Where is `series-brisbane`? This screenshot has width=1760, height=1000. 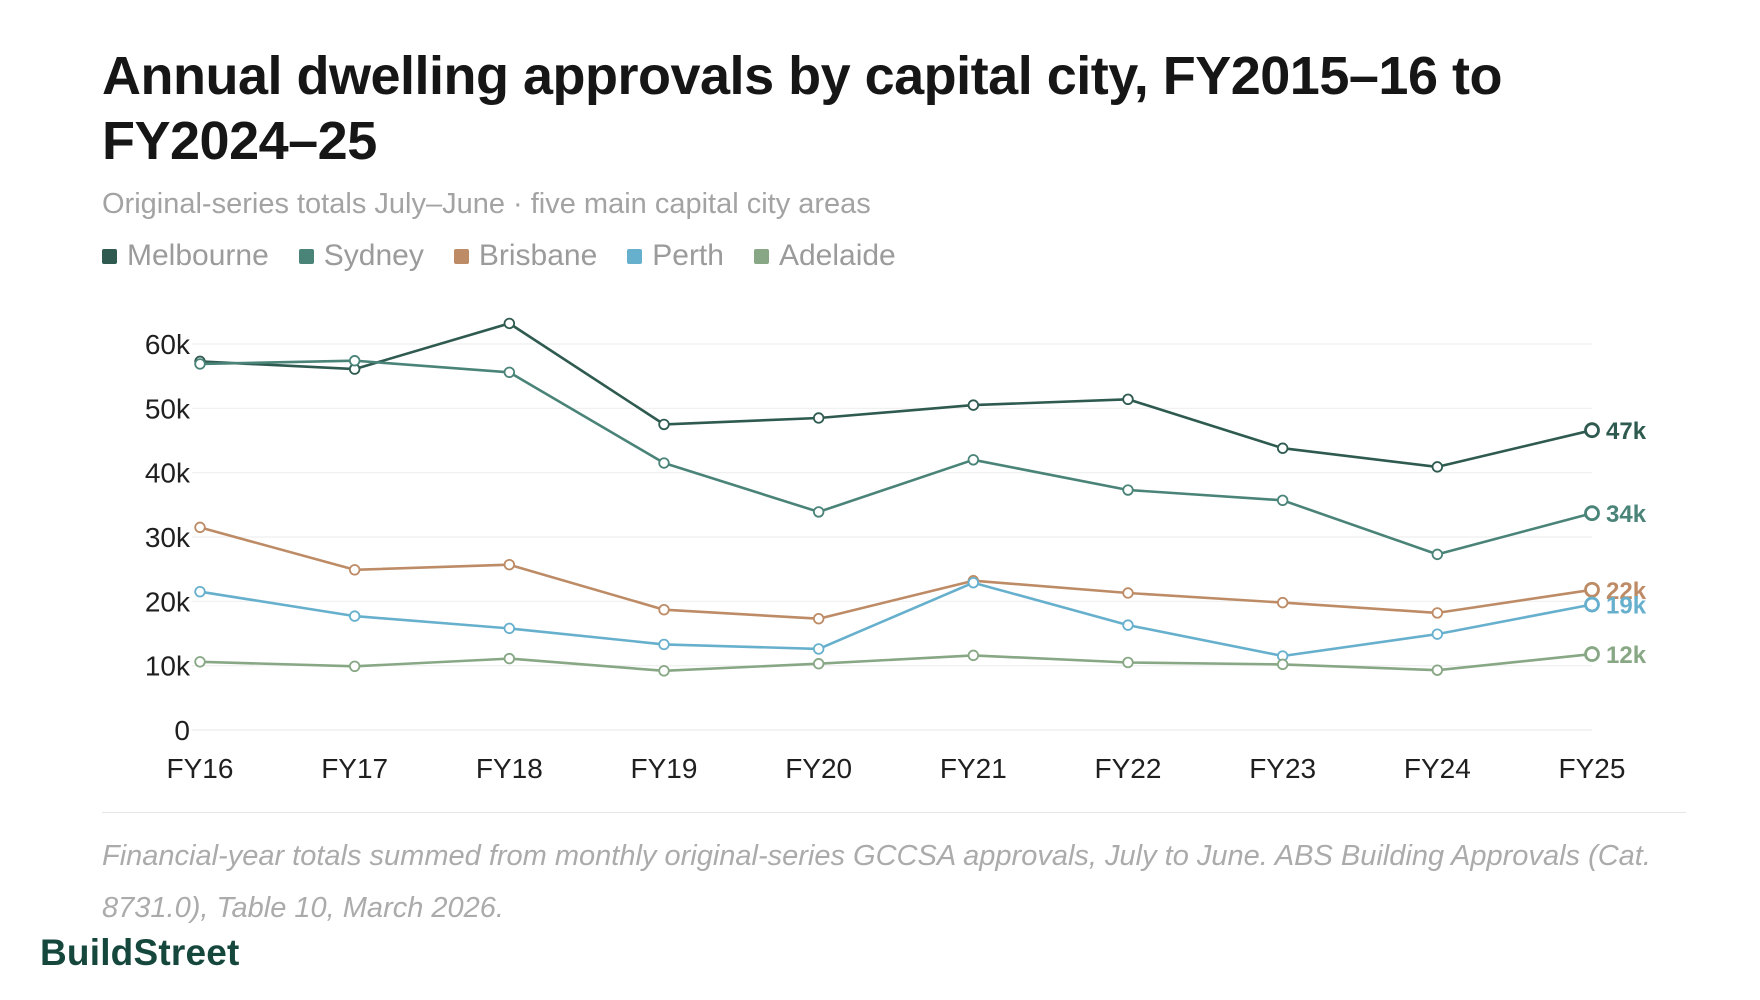
series-brisbane is located at coordinates (897, 573).